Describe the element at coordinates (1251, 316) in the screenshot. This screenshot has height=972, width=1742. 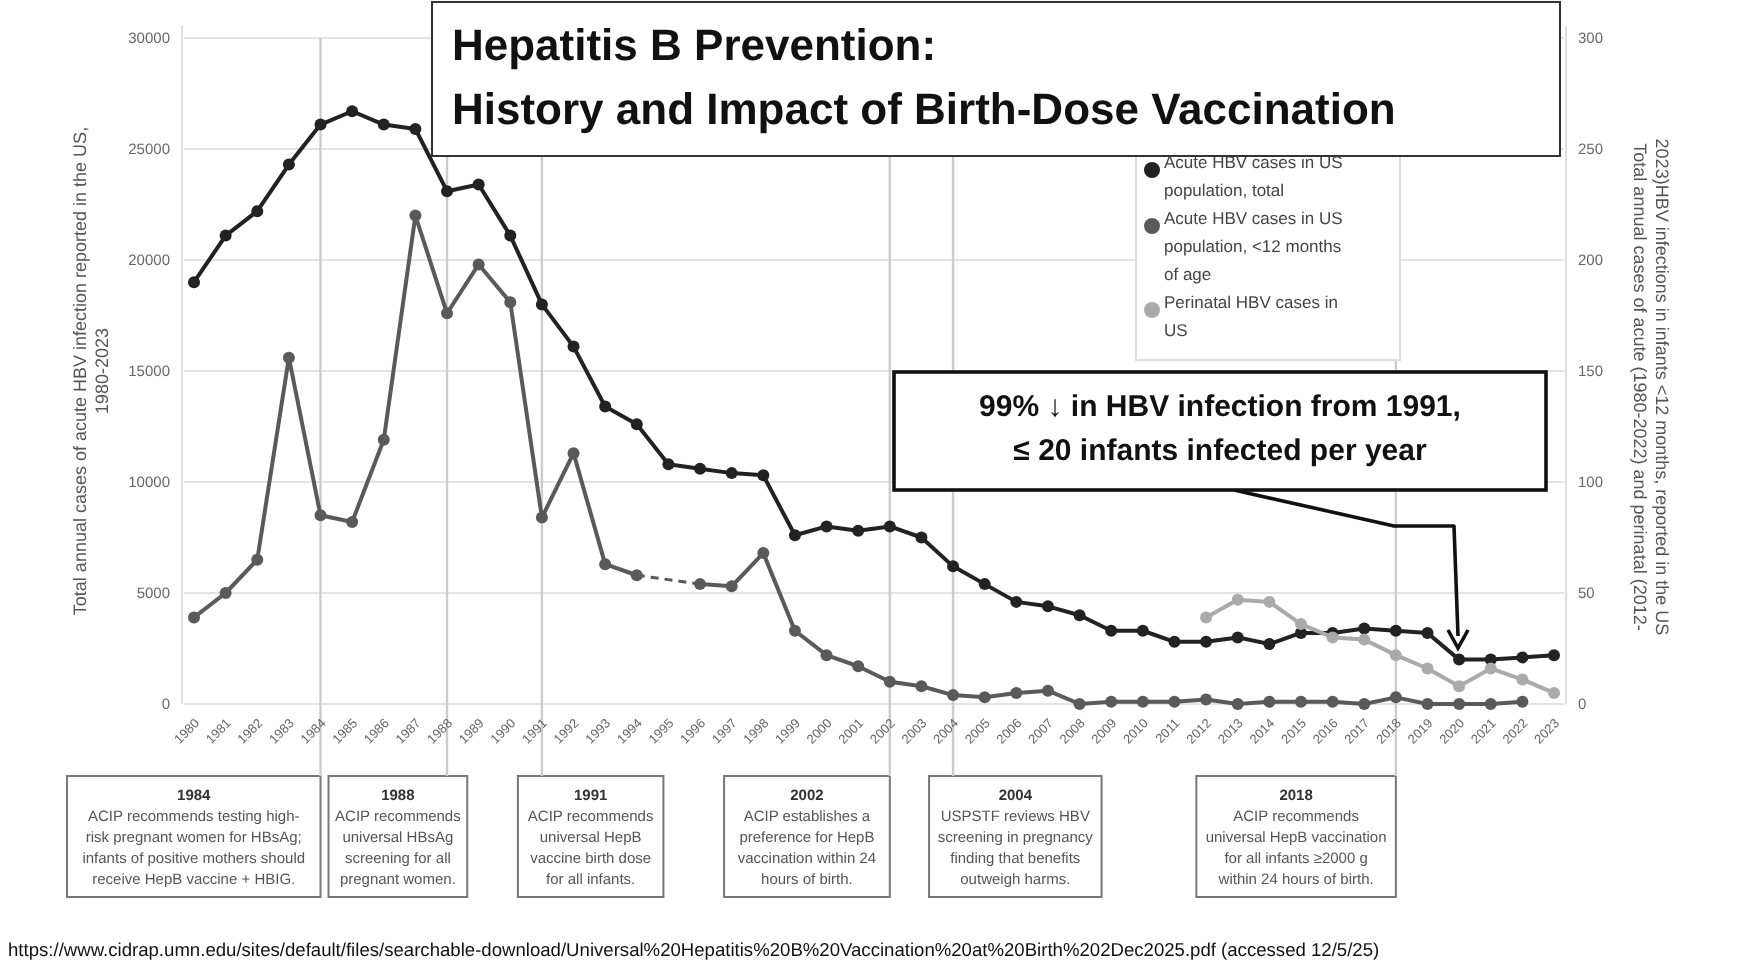
I see `legend-label: Perinatal HBV cases in US` at that location.